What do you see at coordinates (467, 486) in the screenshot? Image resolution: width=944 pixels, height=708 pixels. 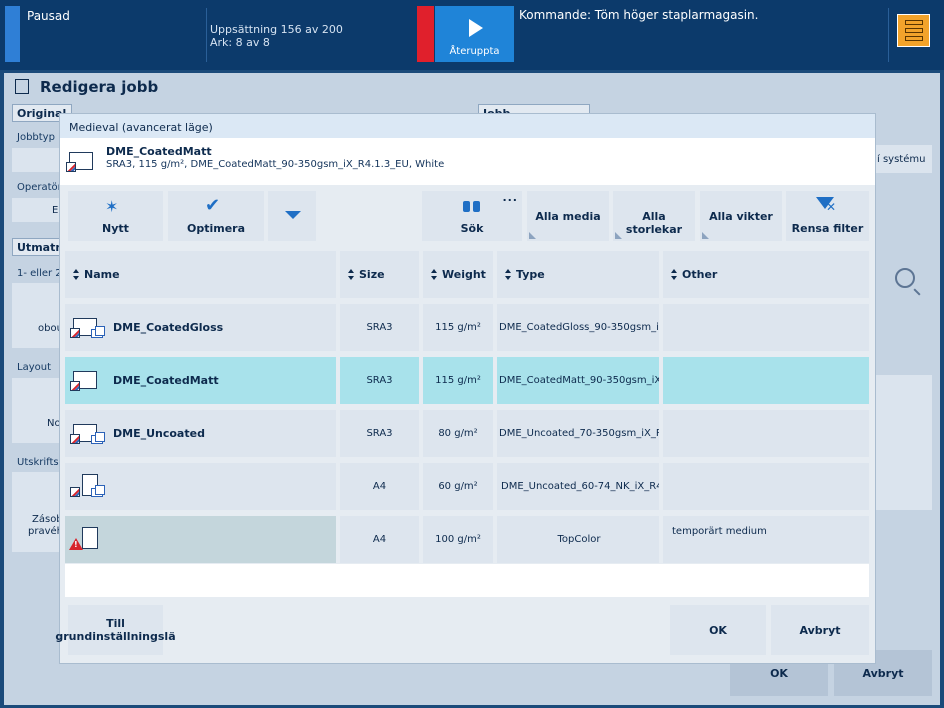 I see `table-row: A4 60 g/m² DME_Uncoated_60-74_NK_iX_R4.5` at bounding box center [467, 486].